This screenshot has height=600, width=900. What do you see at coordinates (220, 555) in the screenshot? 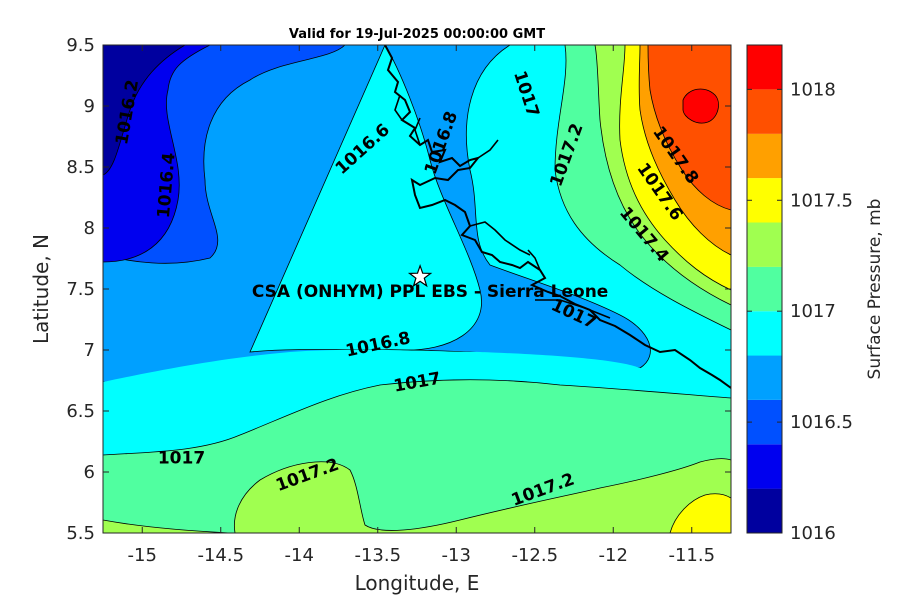
I see `x-tick-label: -14.5` at bounding box center [220, 555].